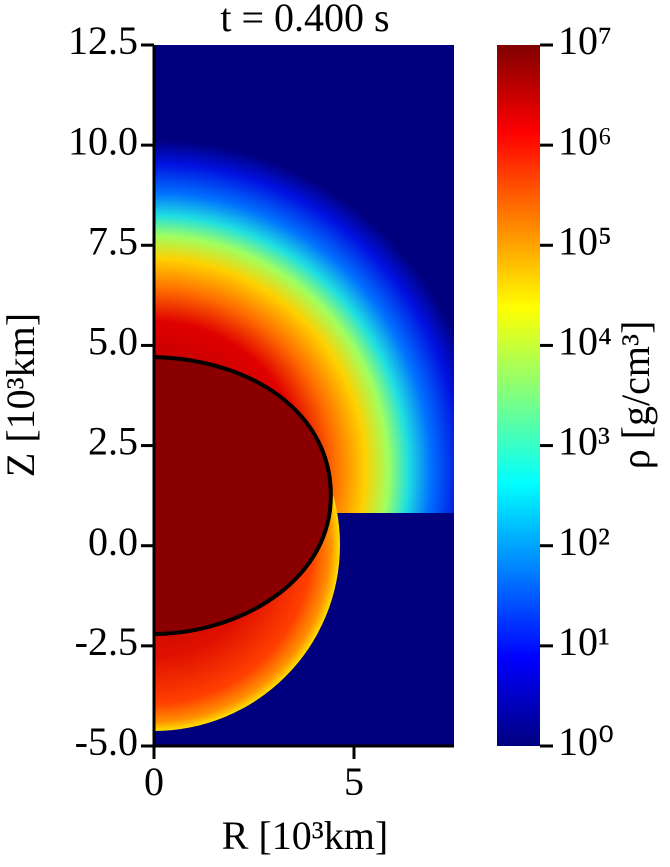 The image size is (670, 867). I want to click on y-tick-label: 10.0, so click(103, 140).